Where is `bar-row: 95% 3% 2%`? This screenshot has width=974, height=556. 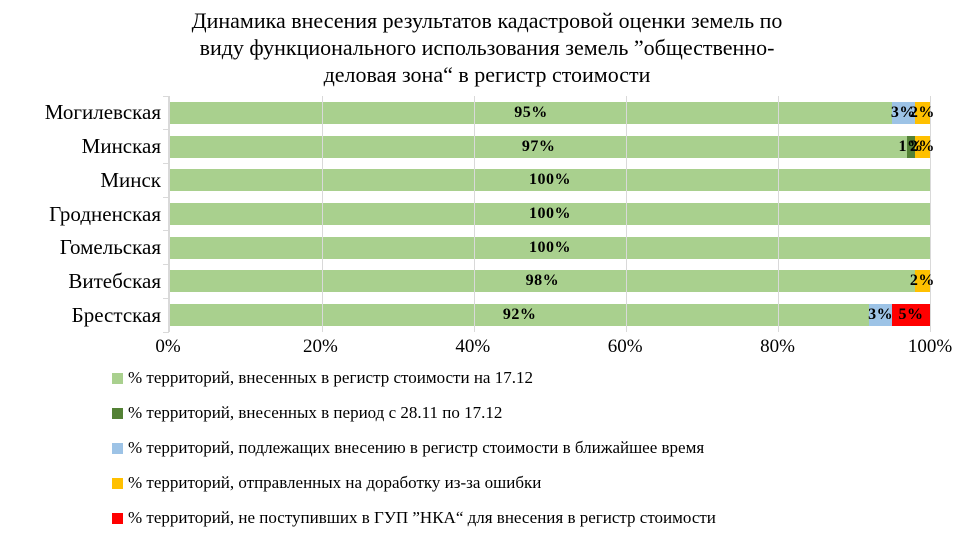 bar-row: 95% 3% 2% is located at coordinates (552, 113).